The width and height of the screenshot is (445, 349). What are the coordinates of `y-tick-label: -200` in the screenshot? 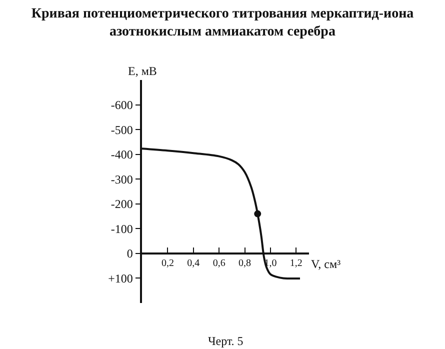 It's located at (121, 204).